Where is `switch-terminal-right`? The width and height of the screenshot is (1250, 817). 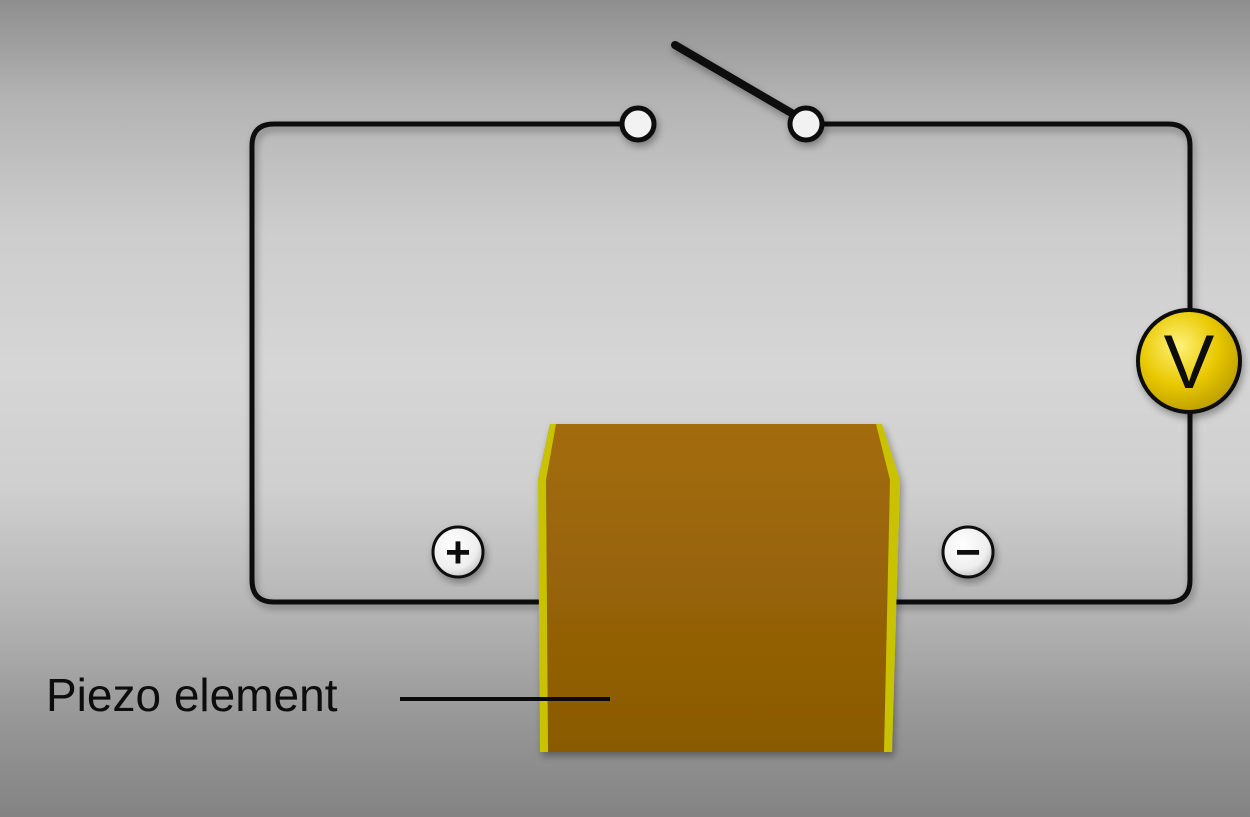 switch-terminal-right is located at coordinates (806, 124).